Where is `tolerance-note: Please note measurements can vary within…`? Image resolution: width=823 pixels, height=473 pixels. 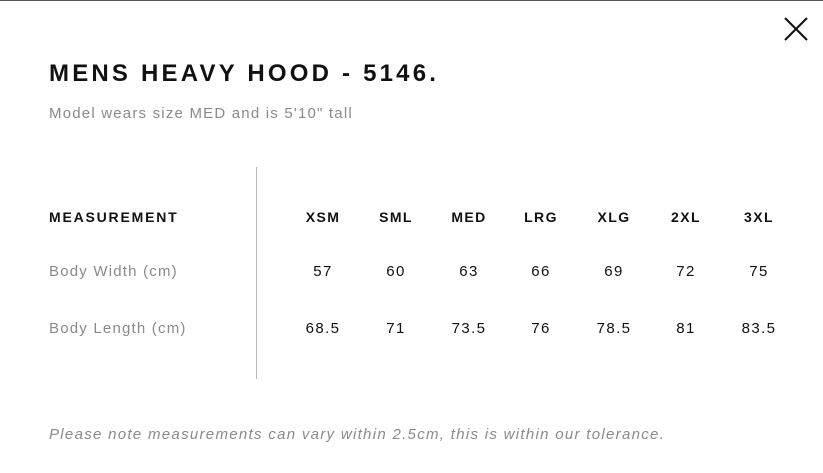
tolerance-note: Please note measurements can vary within… is located at coordinates (357, 434).